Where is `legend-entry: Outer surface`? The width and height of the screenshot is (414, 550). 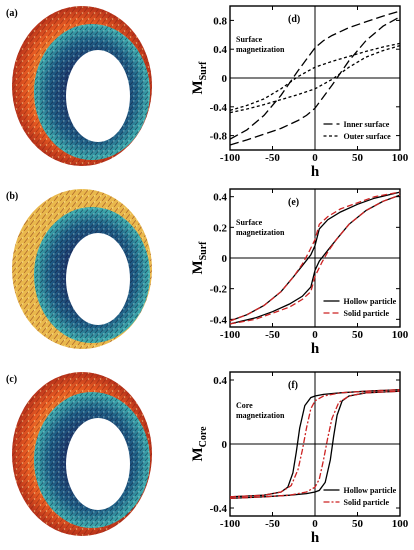
legend-entry: Outer surface is located at coordinates (368, 136).